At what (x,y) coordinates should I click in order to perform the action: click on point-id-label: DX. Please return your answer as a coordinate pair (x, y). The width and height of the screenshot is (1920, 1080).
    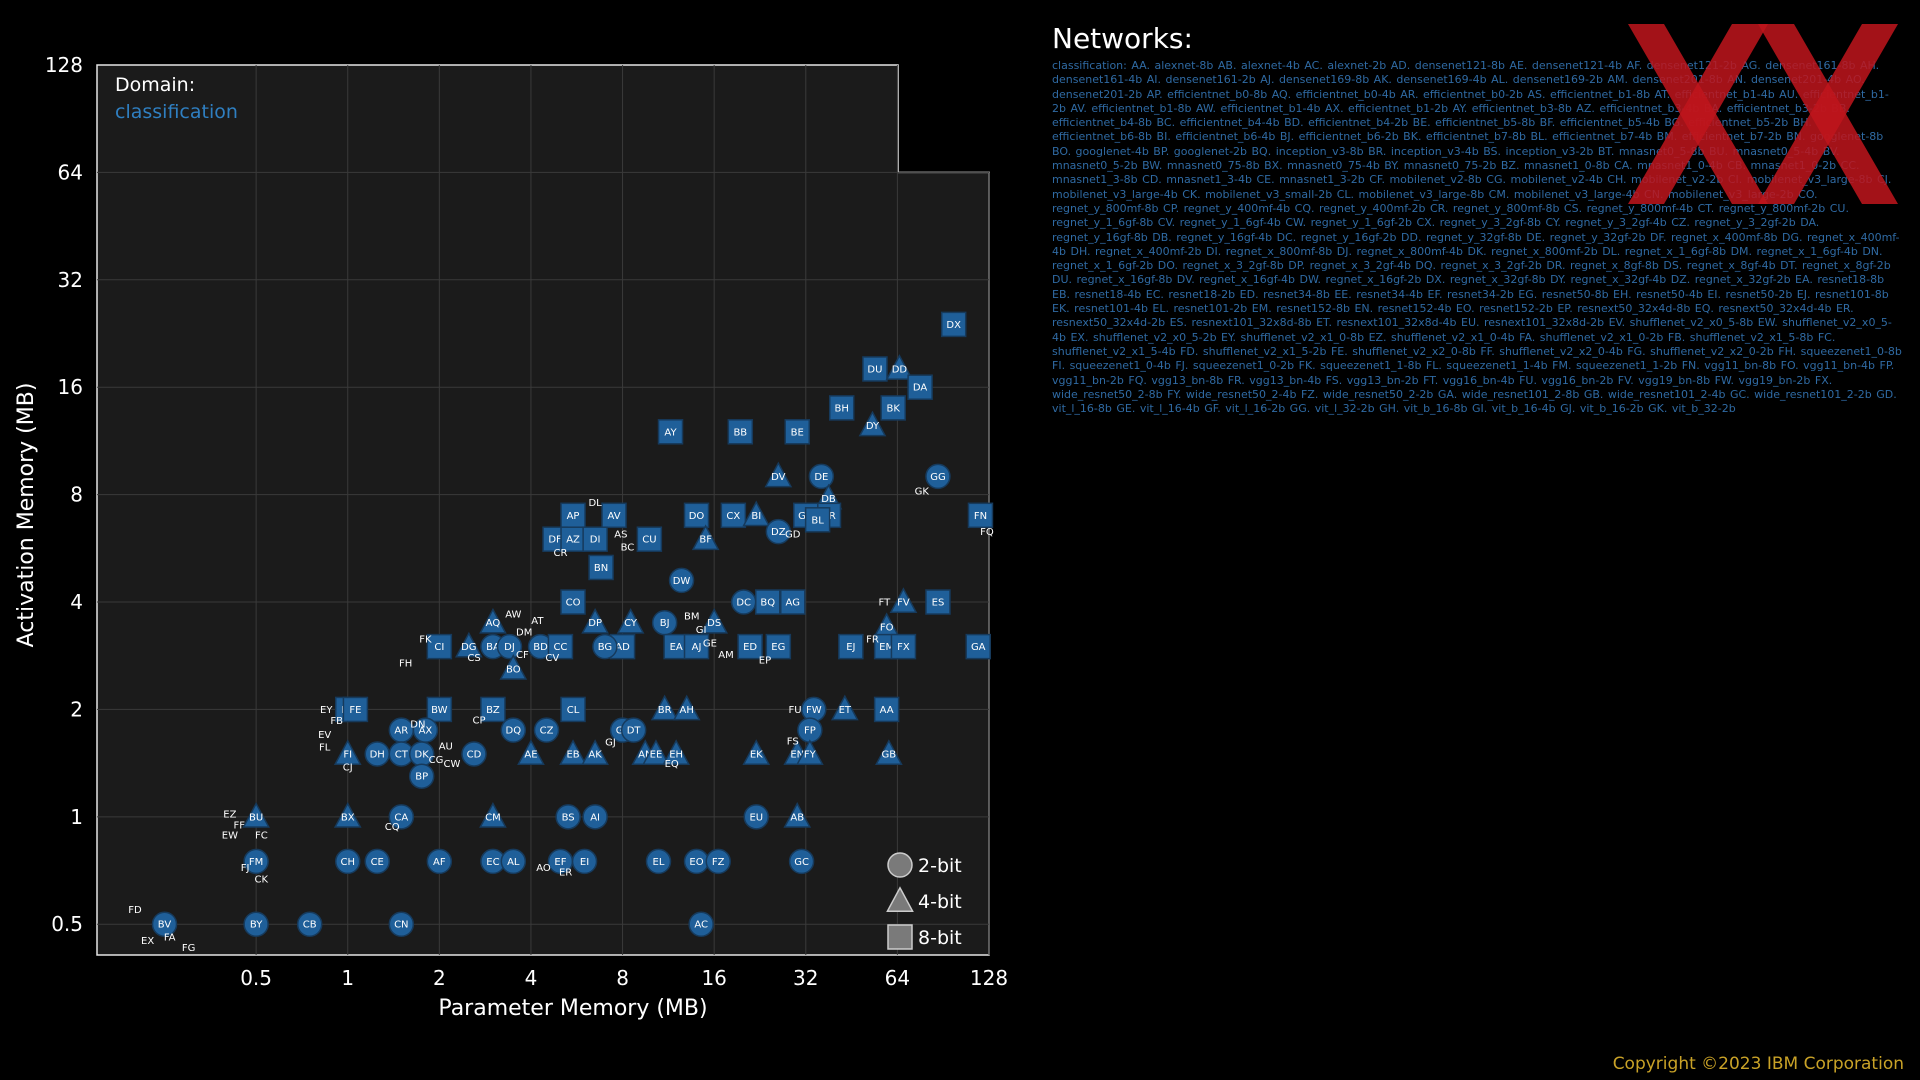
    Looking at the image, I should click on (953, 325).